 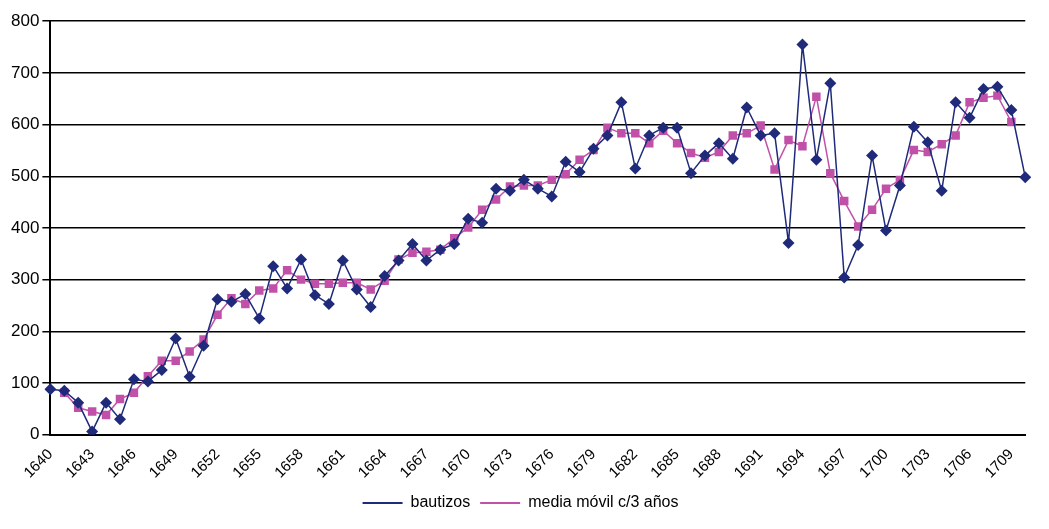 I want to click on legend-label: media móvil c/3 años, so click(x=603, y=502).